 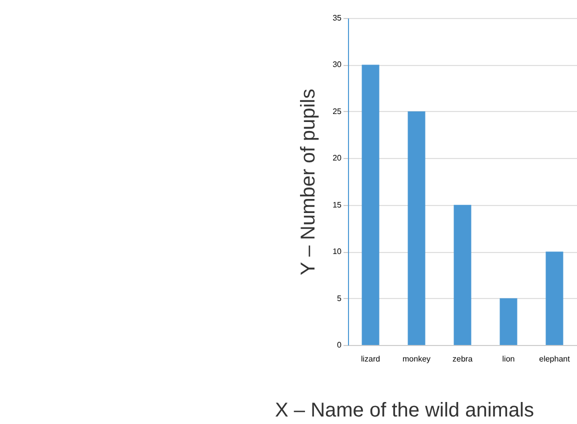 What do you see at coordinates (337, 205) in the screenshot?
I see `y-tick-label: 15` at bounding box center [337, 205].